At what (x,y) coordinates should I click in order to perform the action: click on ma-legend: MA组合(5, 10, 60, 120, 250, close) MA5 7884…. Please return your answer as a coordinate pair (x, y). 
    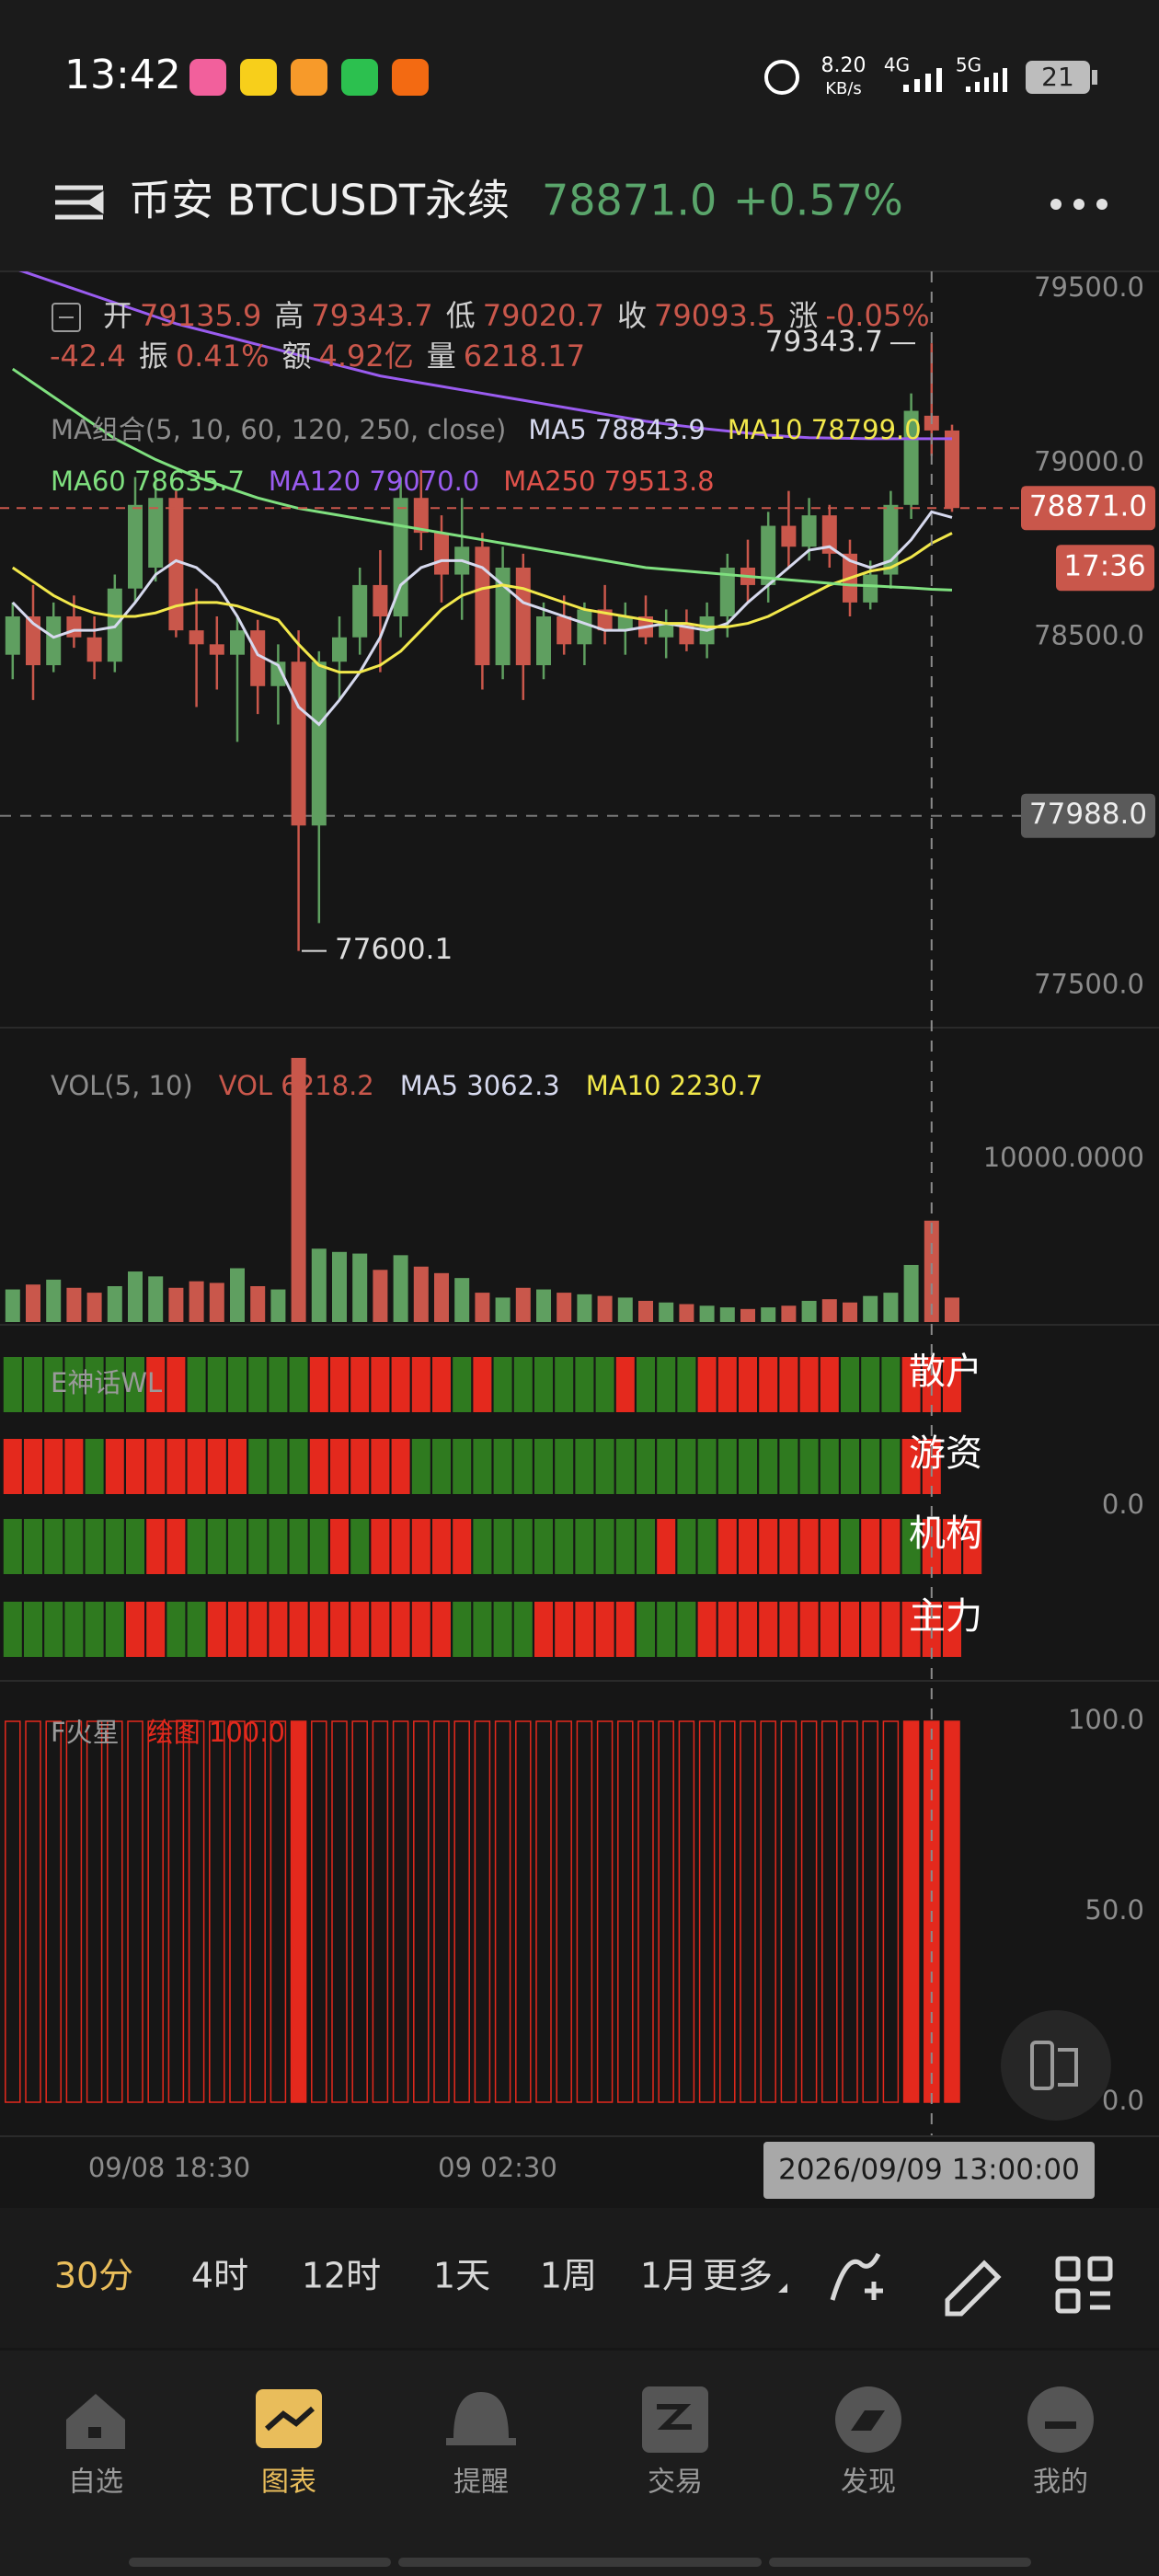
    Looking at the image, I should click on (486, 429).